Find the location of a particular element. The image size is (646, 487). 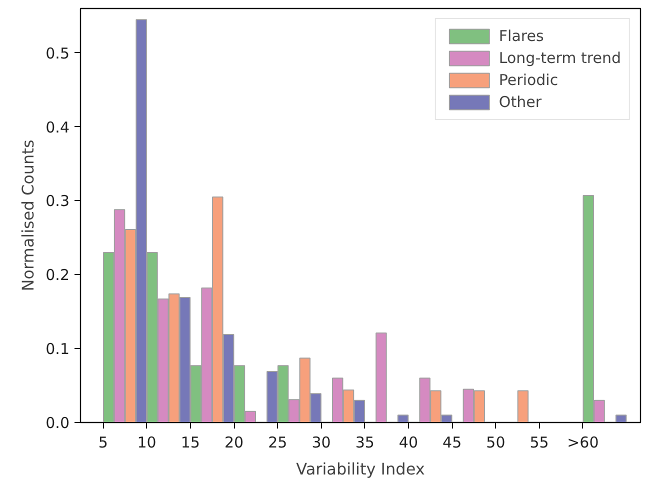

x-axis-title: Variability Index is located at coordinates (360, 469).